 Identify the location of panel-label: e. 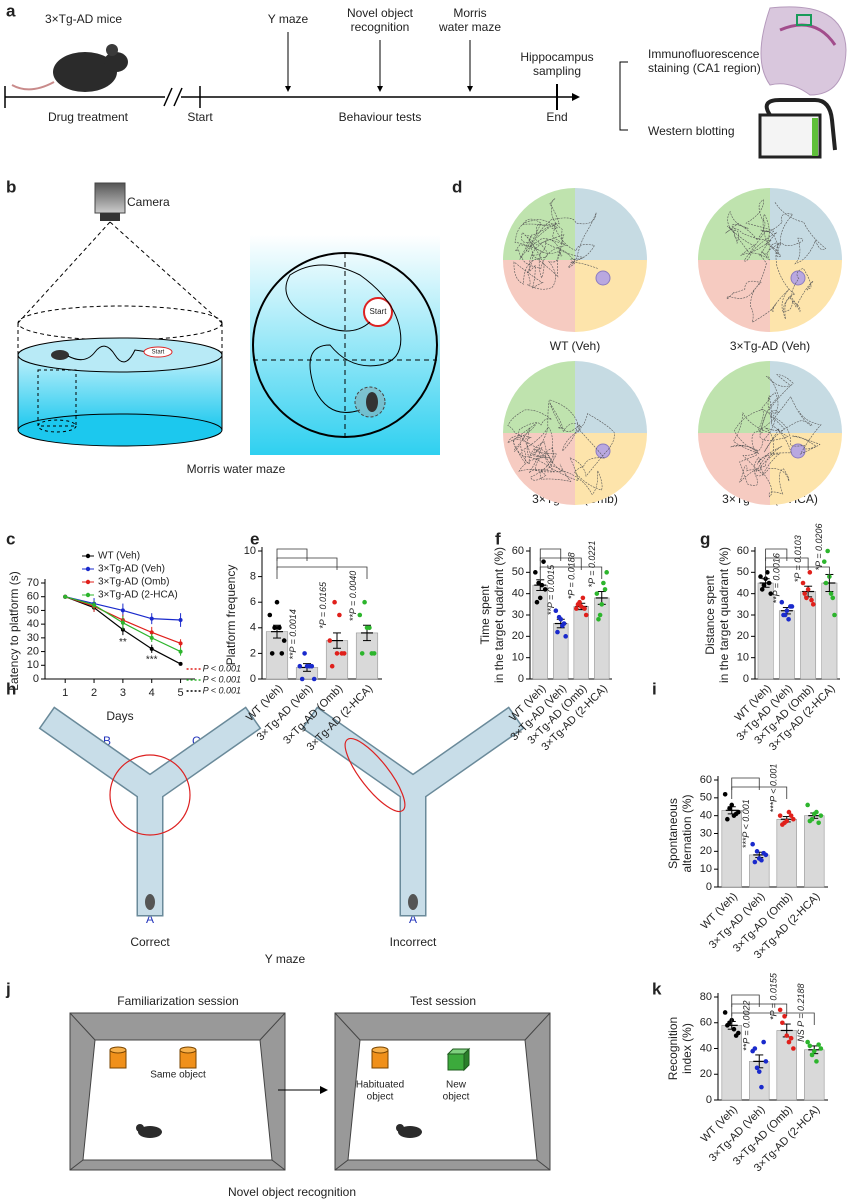
(254, 538).